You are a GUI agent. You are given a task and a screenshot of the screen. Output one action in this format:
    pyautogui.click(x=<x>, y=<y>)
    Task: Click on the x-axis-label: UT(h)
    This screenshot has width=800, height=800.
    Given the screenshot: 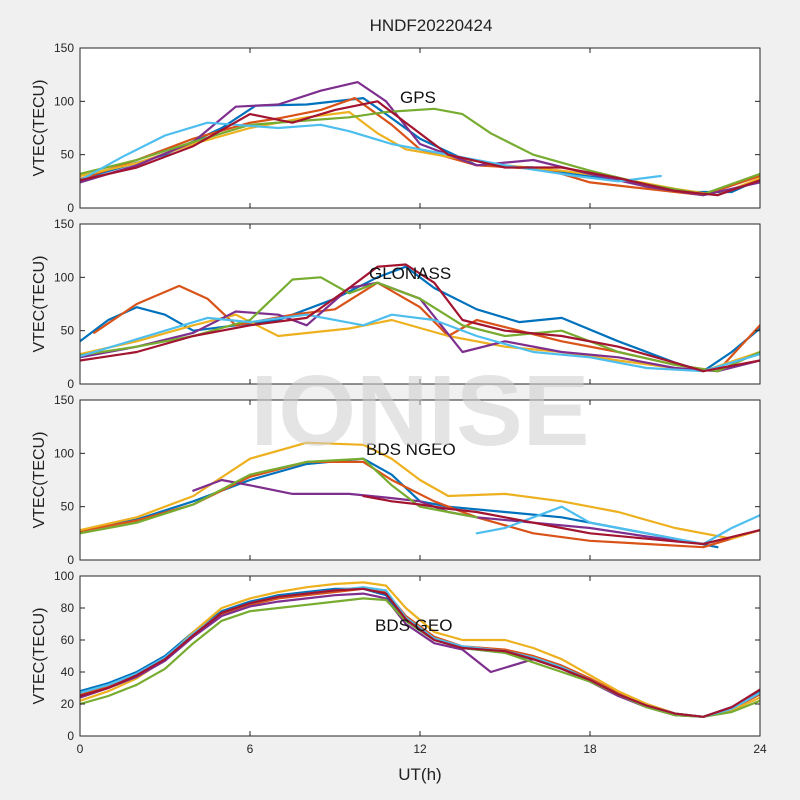 What is the action you would take?
    pyautogui.click(x=419, y=774)
    